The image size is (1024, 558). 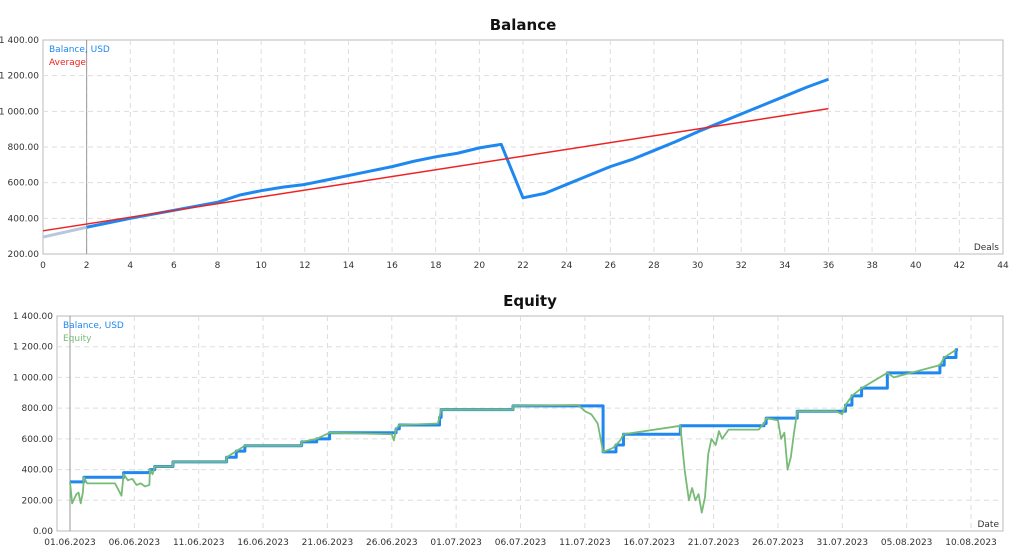 I want to click on x-tick-label: 06.06.2023, so click(x=135, y=543).